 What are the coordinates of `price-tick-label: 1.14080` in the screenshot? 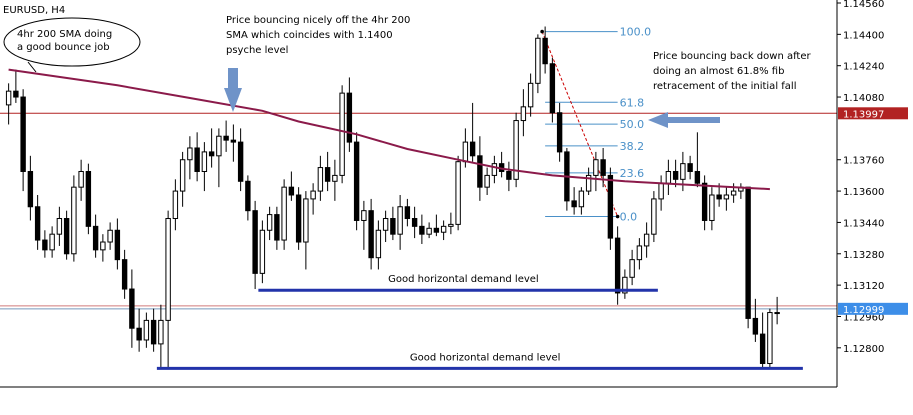 It's located at (863, 98).